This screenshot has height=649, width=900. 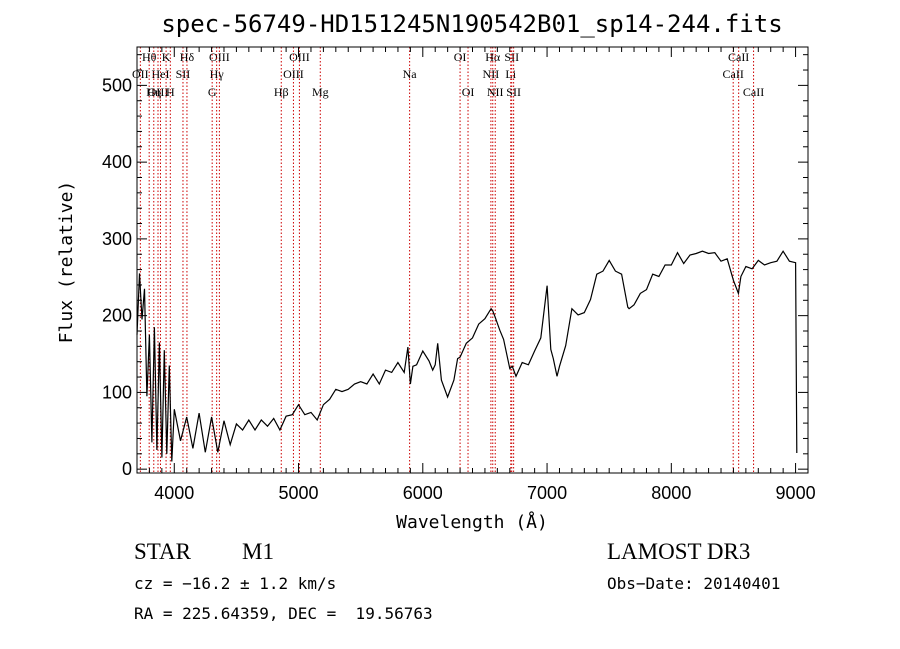 I want to click on y-tick-label-200: 200, so click(x=117, y=316).